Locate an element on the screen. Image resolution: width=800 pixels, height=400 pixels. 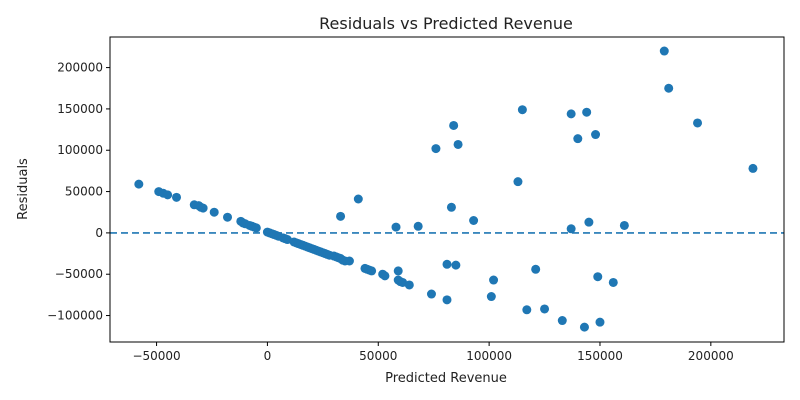
x-axis-label: Predicted Revenue is located at coordinates (446, 378).